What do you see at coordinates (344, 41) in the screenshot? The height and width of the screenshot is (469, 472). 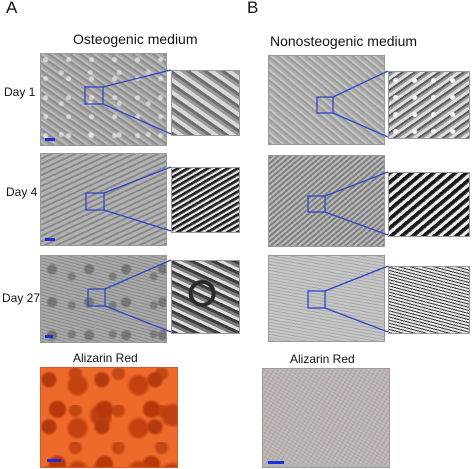 I see `column-title-nonosteogenic: Nonosteogenic medium` at bounding box center [344, 41].